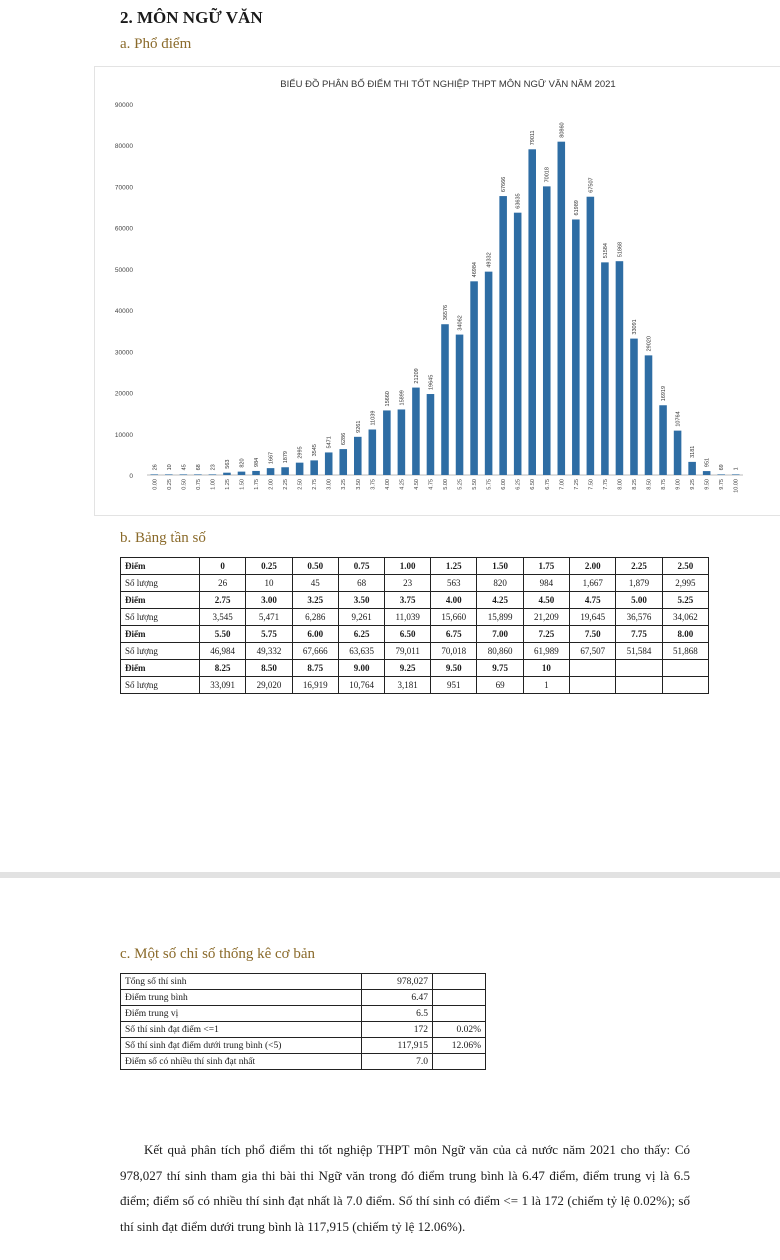 The image size is (780, 1260). What do you see at coordinates (546, 668) in the screenshot?
I see `freq-score-cell: 10` at bounding box center [546, 668].